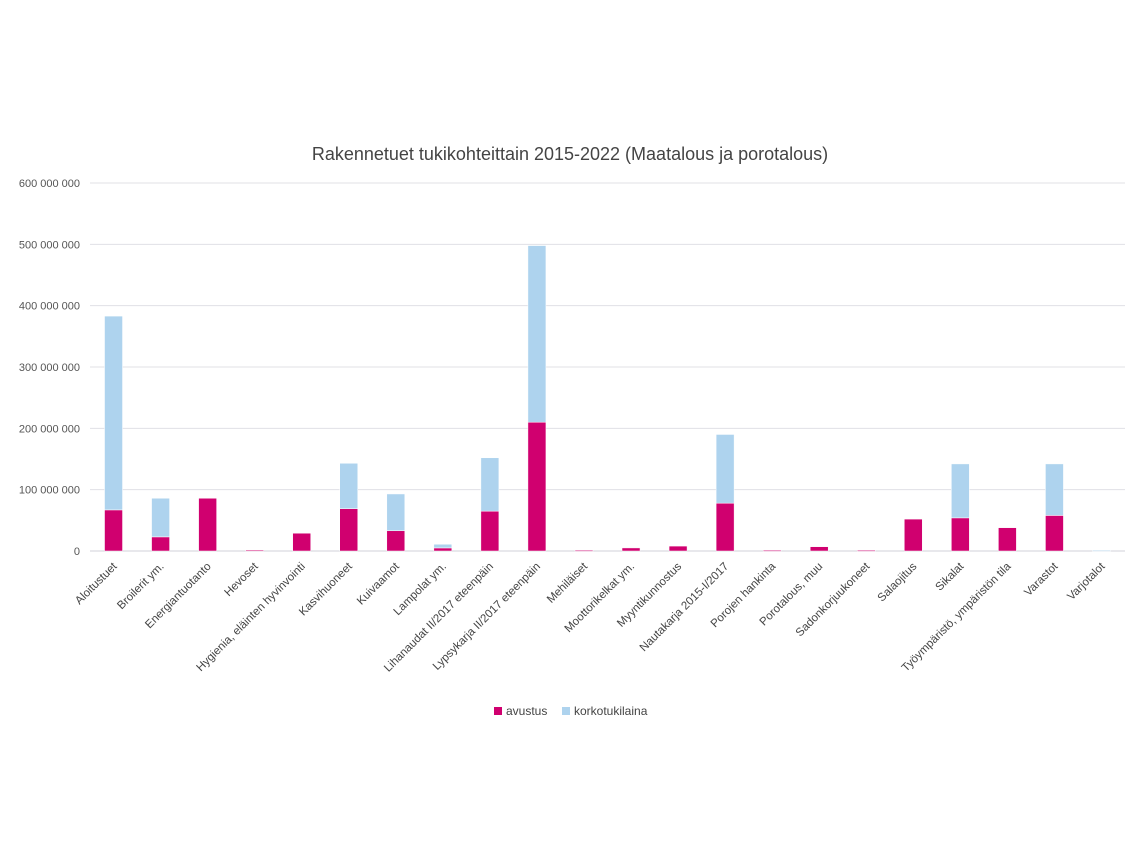 This screenshot has height=860, width=1140. What do you see at coordinates (49, 429) in the screenshot?
I see `y-tick-label: 200 000 000` at bounding box center [49, 429].